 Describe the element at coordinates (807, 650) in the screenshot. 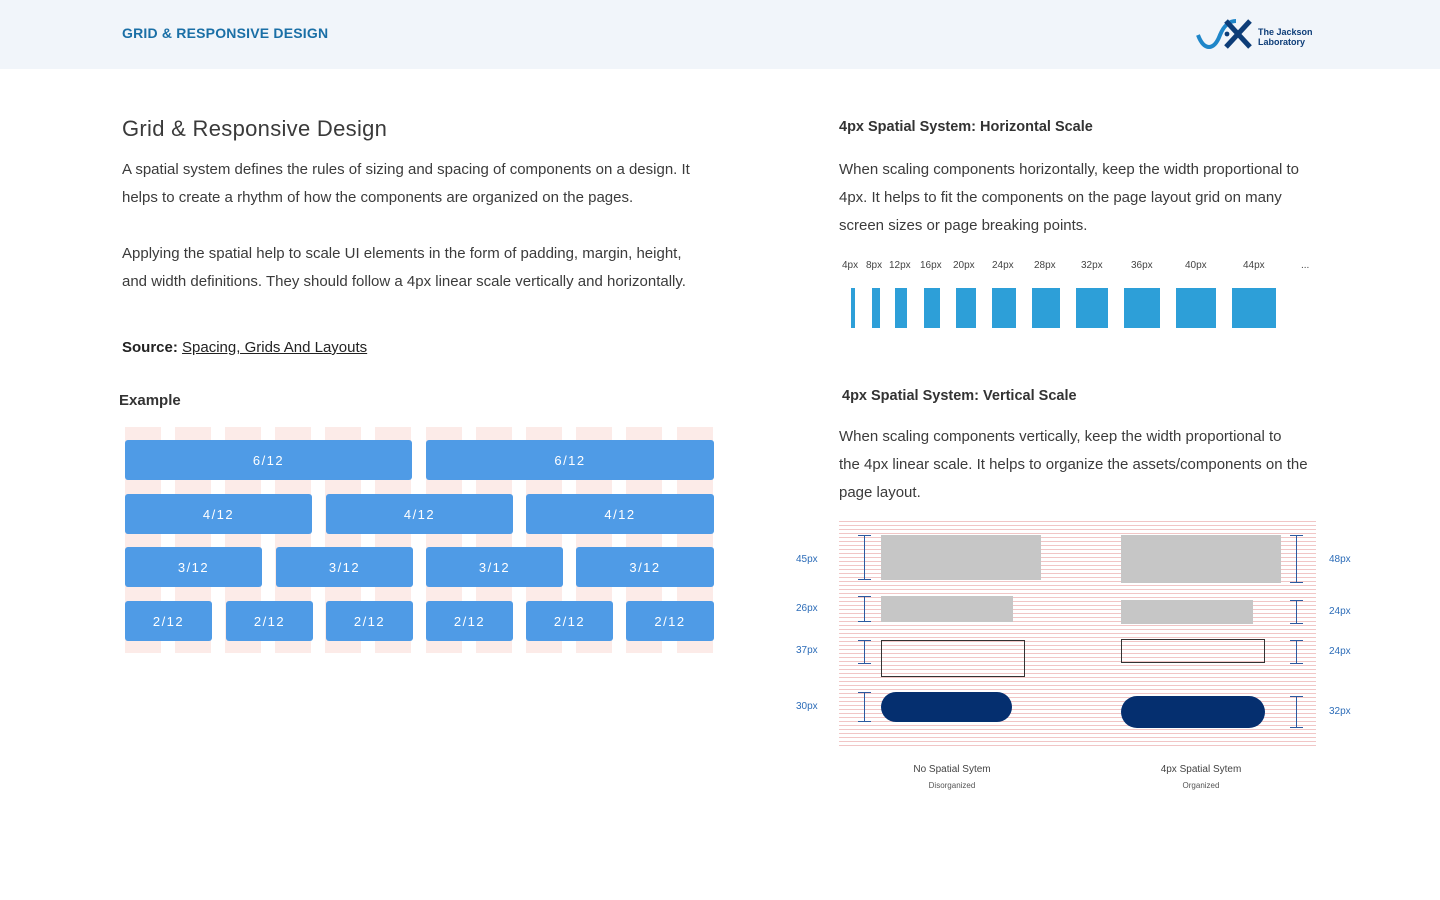

I see `dimension-label: 37px` at that location.